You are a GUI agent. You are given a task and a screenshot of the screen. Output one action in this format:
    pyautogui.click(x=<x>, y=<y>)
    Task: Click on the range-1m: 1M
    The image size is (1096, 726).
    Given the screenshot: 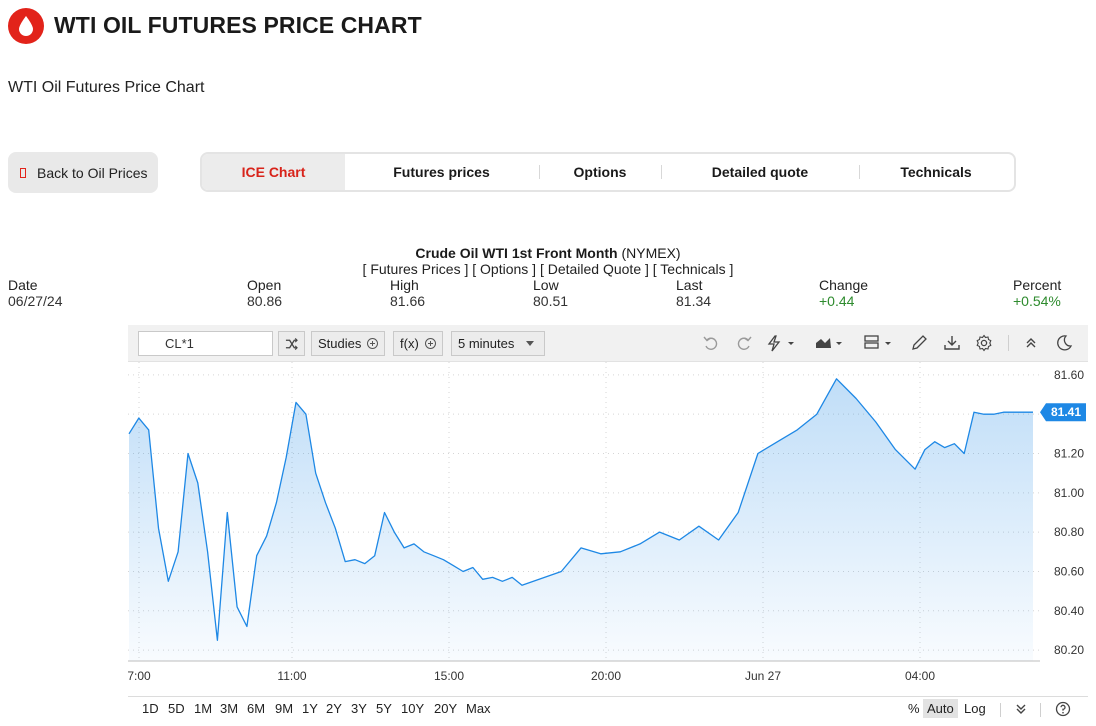 What is the action you would take?
    pyautogui.click(x=203, y=708)
    